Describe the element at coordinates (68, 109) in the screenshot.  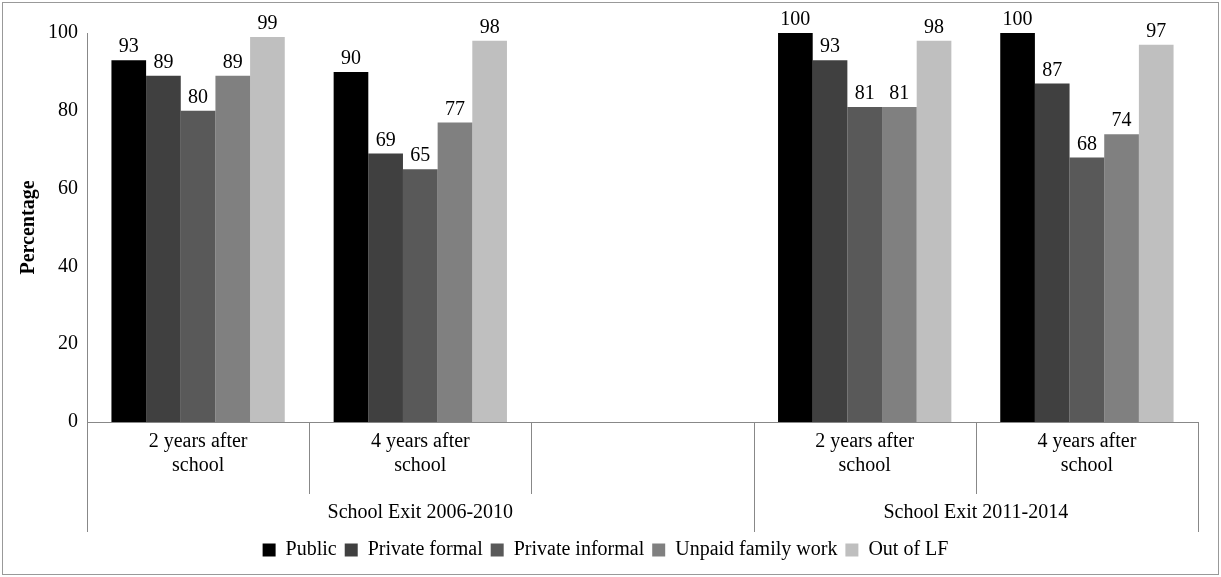
I see `y-tick-label: 80` at that location.